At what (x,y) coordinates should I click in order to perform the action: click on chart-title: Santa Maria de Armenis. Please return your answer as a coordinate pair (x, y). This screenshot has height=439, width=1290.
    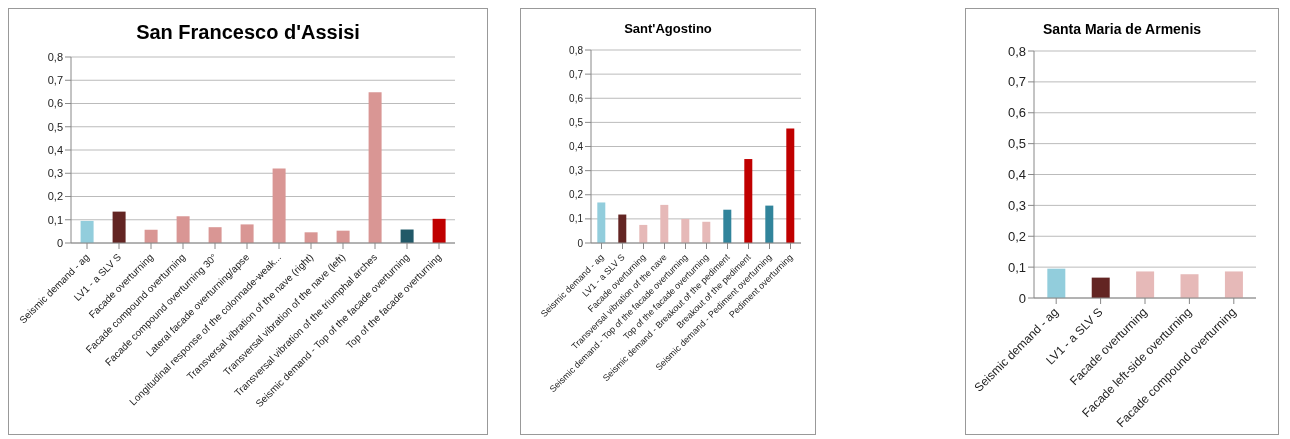
    Looking at the image, I should click on (1122, 30).